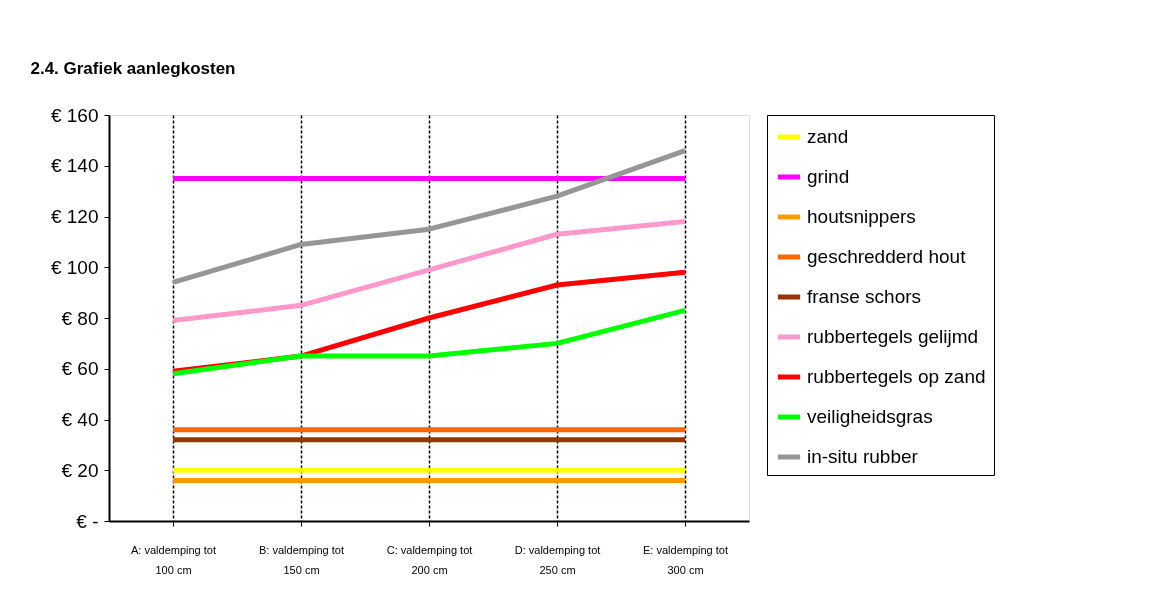  What do you see at coordinates (87, 521) in the screenshot?
I see `y-tick-label: € -` at bounding box center [87, 521].